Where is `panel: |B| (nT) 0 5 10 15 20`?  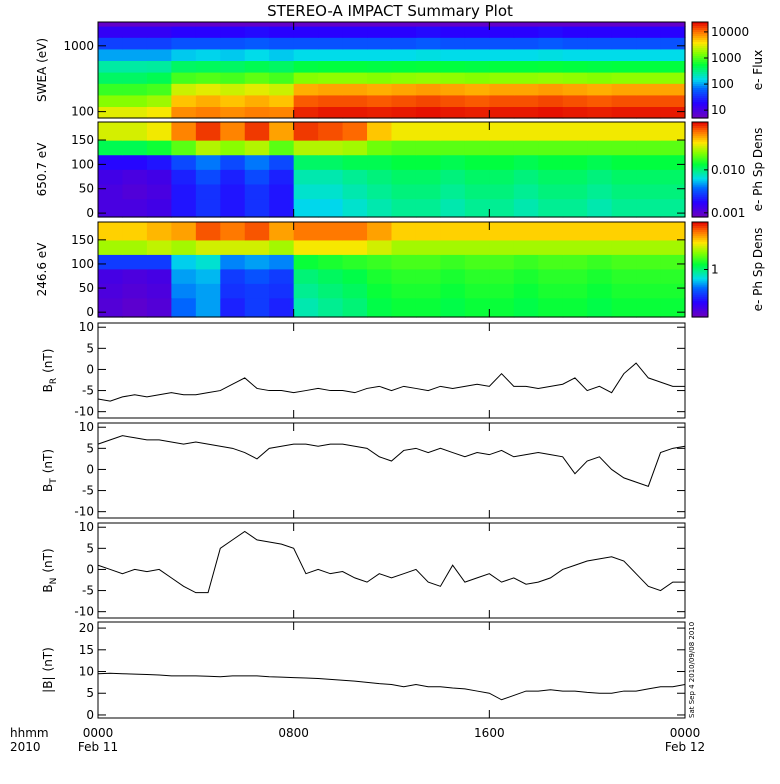
panel: |B| (nT) 0 5 10 15 20 is located at coordinates (363, 671).